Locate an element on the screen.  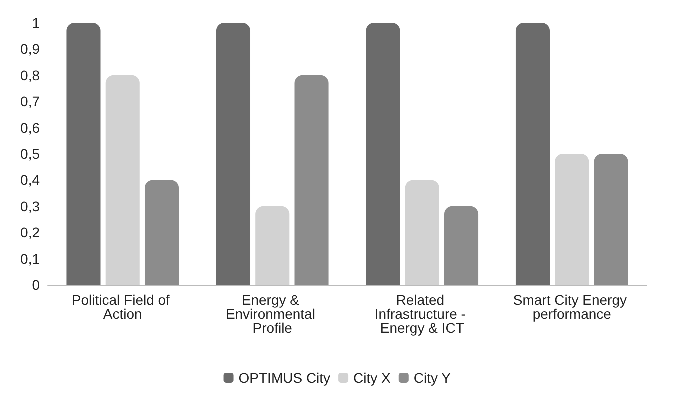
y-tick-label: 0,1 is located at coordinates (30, 258).